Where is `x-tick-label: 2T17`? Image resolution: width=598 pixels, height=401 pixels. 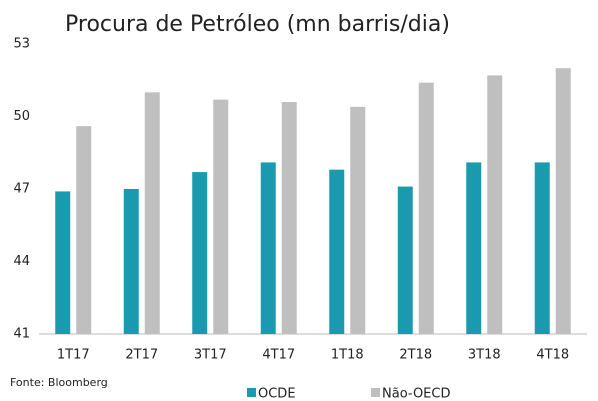
x-tick-label: 2T17 is located at coordinates (141, 355).